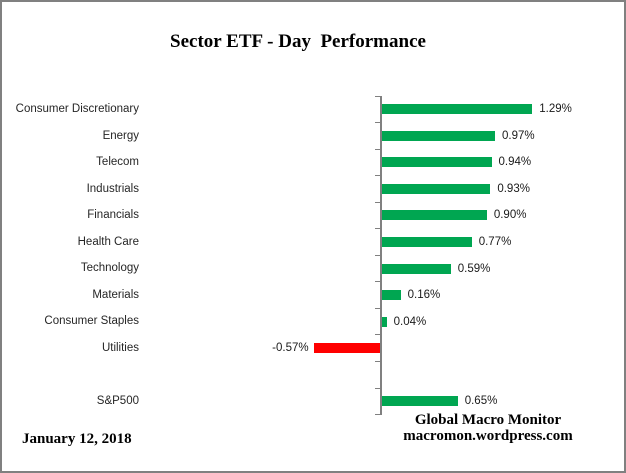  What do you see at coordinates (120, 135) in the screenshot?
I see `category-label: Energy` at bounding box center [120, 135].